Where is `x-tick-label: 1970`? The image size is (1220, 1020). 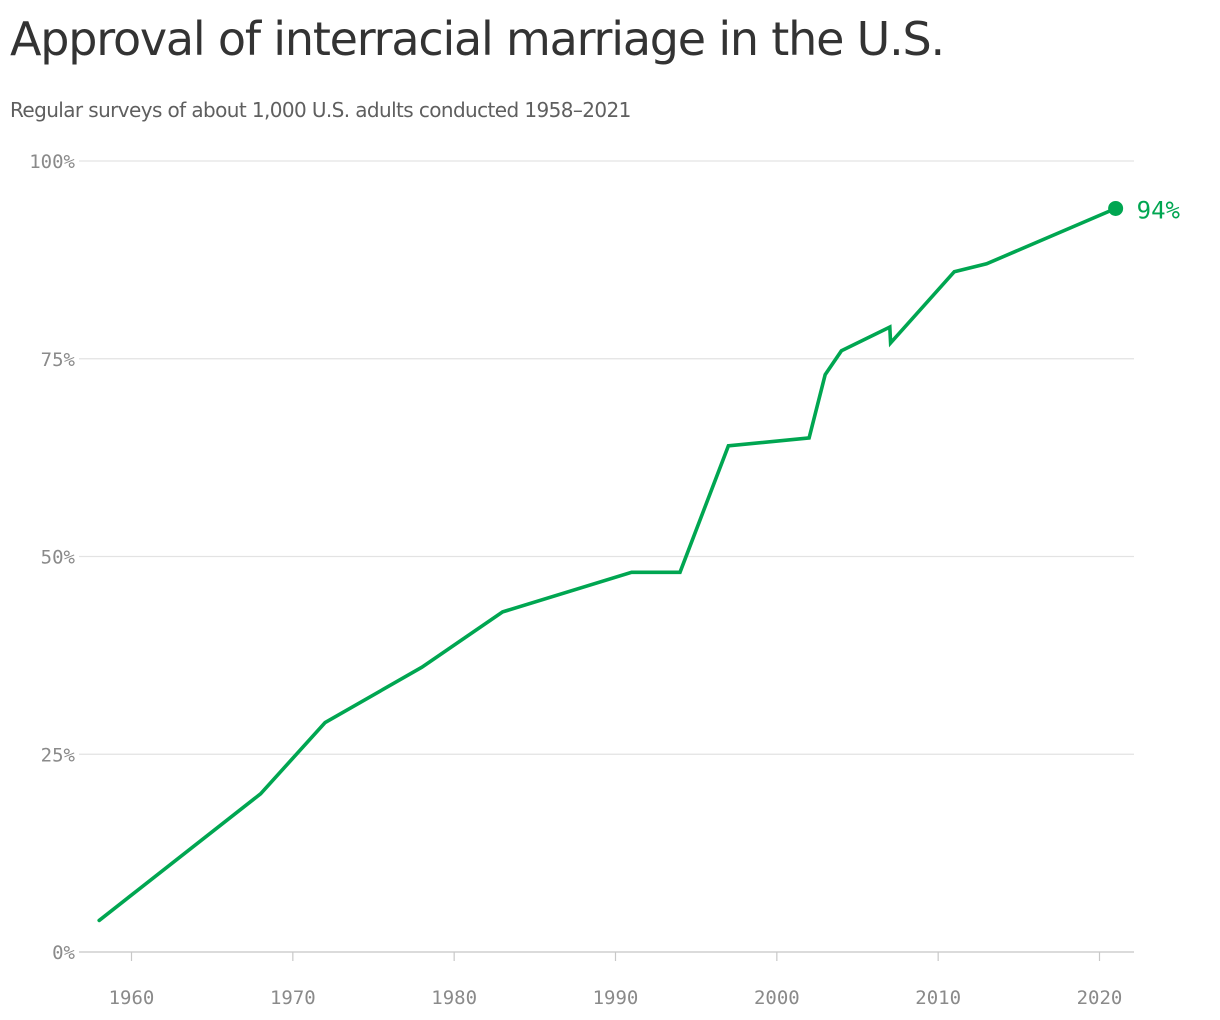
x-tick-label: 1970 is located at coordinates (293, 998).